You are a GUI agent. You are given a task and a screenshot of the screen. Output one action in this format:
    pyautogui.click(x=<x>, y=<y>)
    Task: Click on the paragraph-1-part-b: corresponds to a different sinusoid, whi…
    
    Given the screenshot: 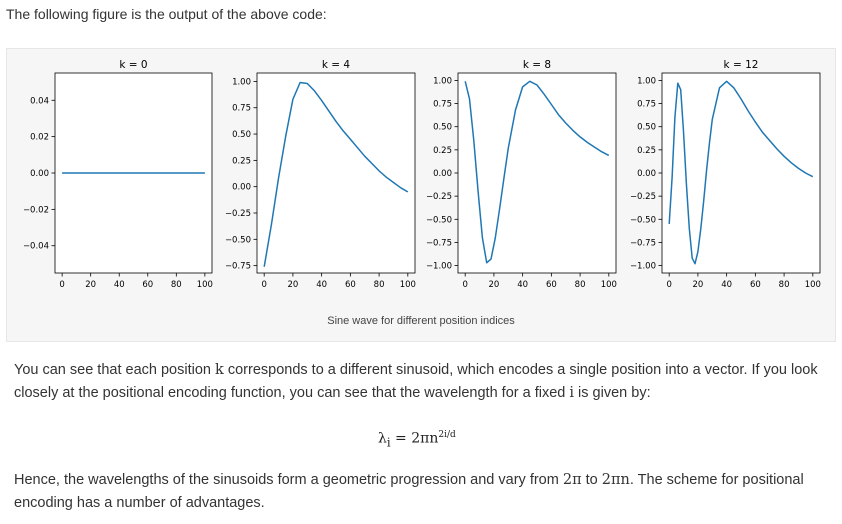 What is the action you would take?
    pyautogui.click(x=416, y=381)
    